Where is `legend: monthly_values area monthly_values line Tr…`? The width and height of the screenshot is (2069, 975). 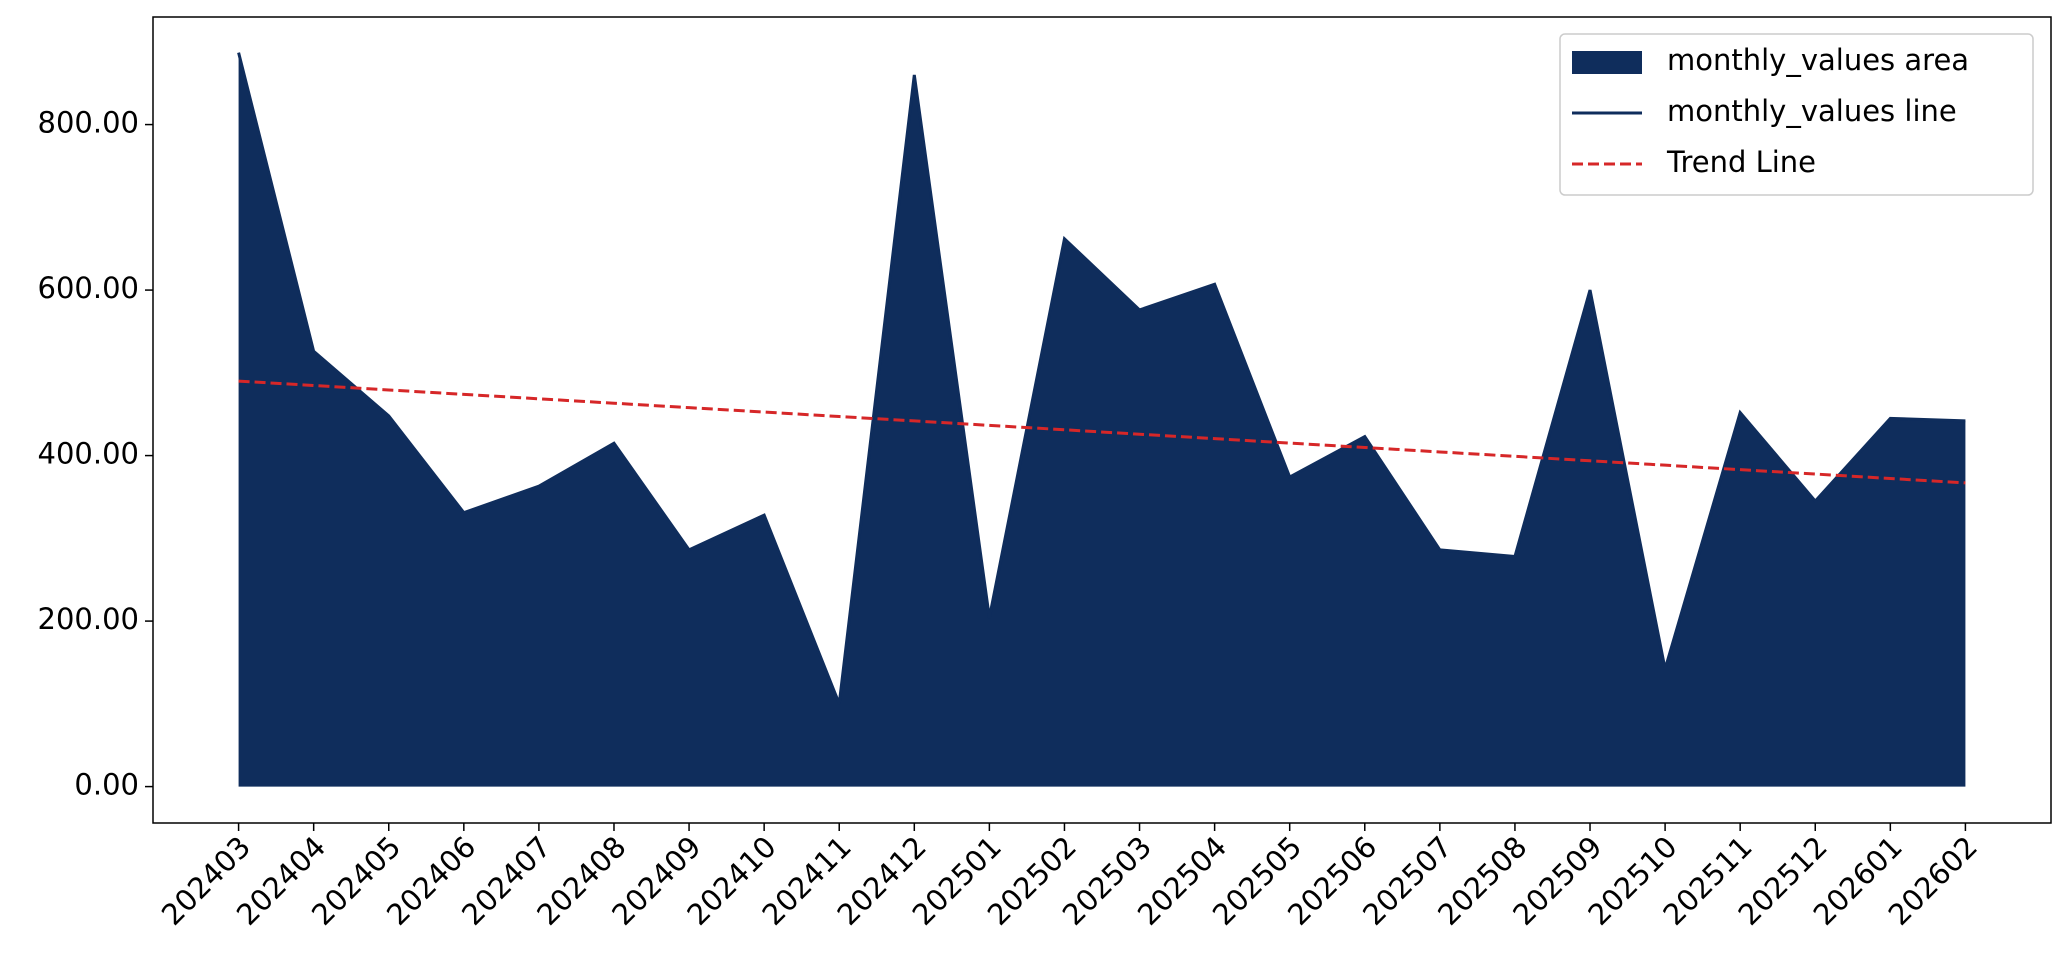 legend: monthly_values area monthly_values line Tr… is located at coordinates (1796, 114).